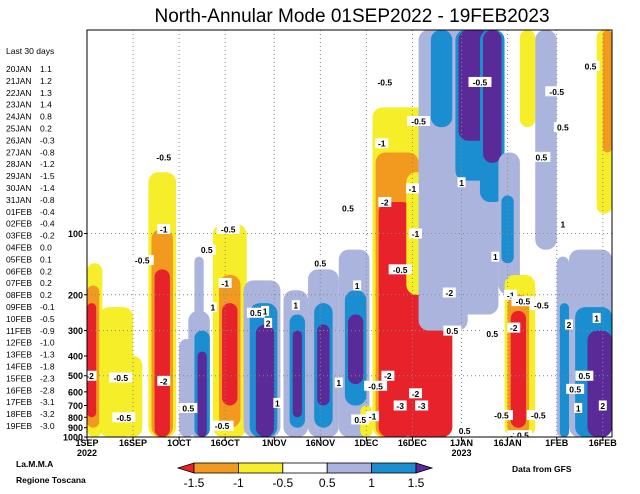 This screenshot has height=494, width=640. What do you see at coordinates (75, 406) in the screenshot?
I see `y-tick-label: 700` at bounding box center [75, 406].